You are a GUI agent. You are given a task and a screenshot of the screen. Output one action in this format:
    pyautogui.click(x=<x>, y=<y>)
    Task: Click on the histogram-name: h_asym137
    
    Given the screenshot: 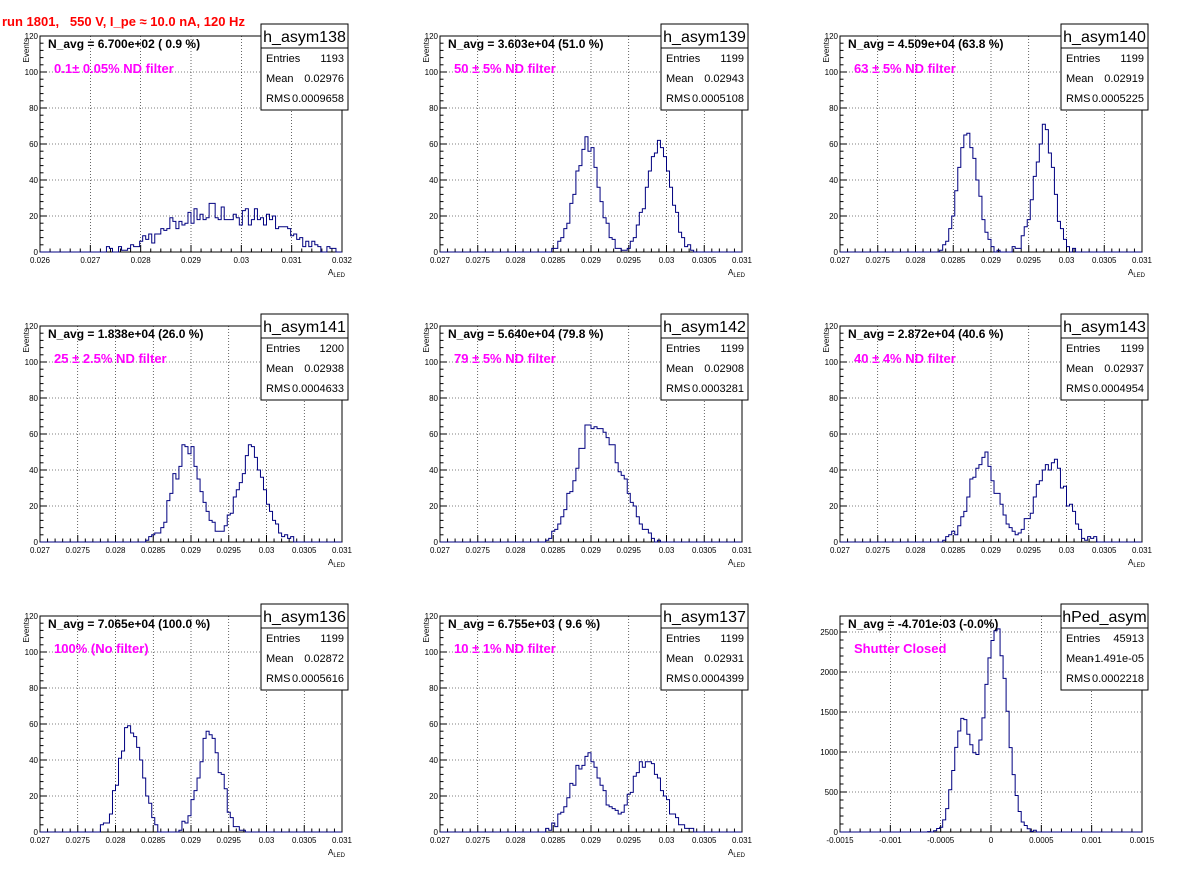 What is the action you would take?
    pyautogui.click(x=704, y=617)
    